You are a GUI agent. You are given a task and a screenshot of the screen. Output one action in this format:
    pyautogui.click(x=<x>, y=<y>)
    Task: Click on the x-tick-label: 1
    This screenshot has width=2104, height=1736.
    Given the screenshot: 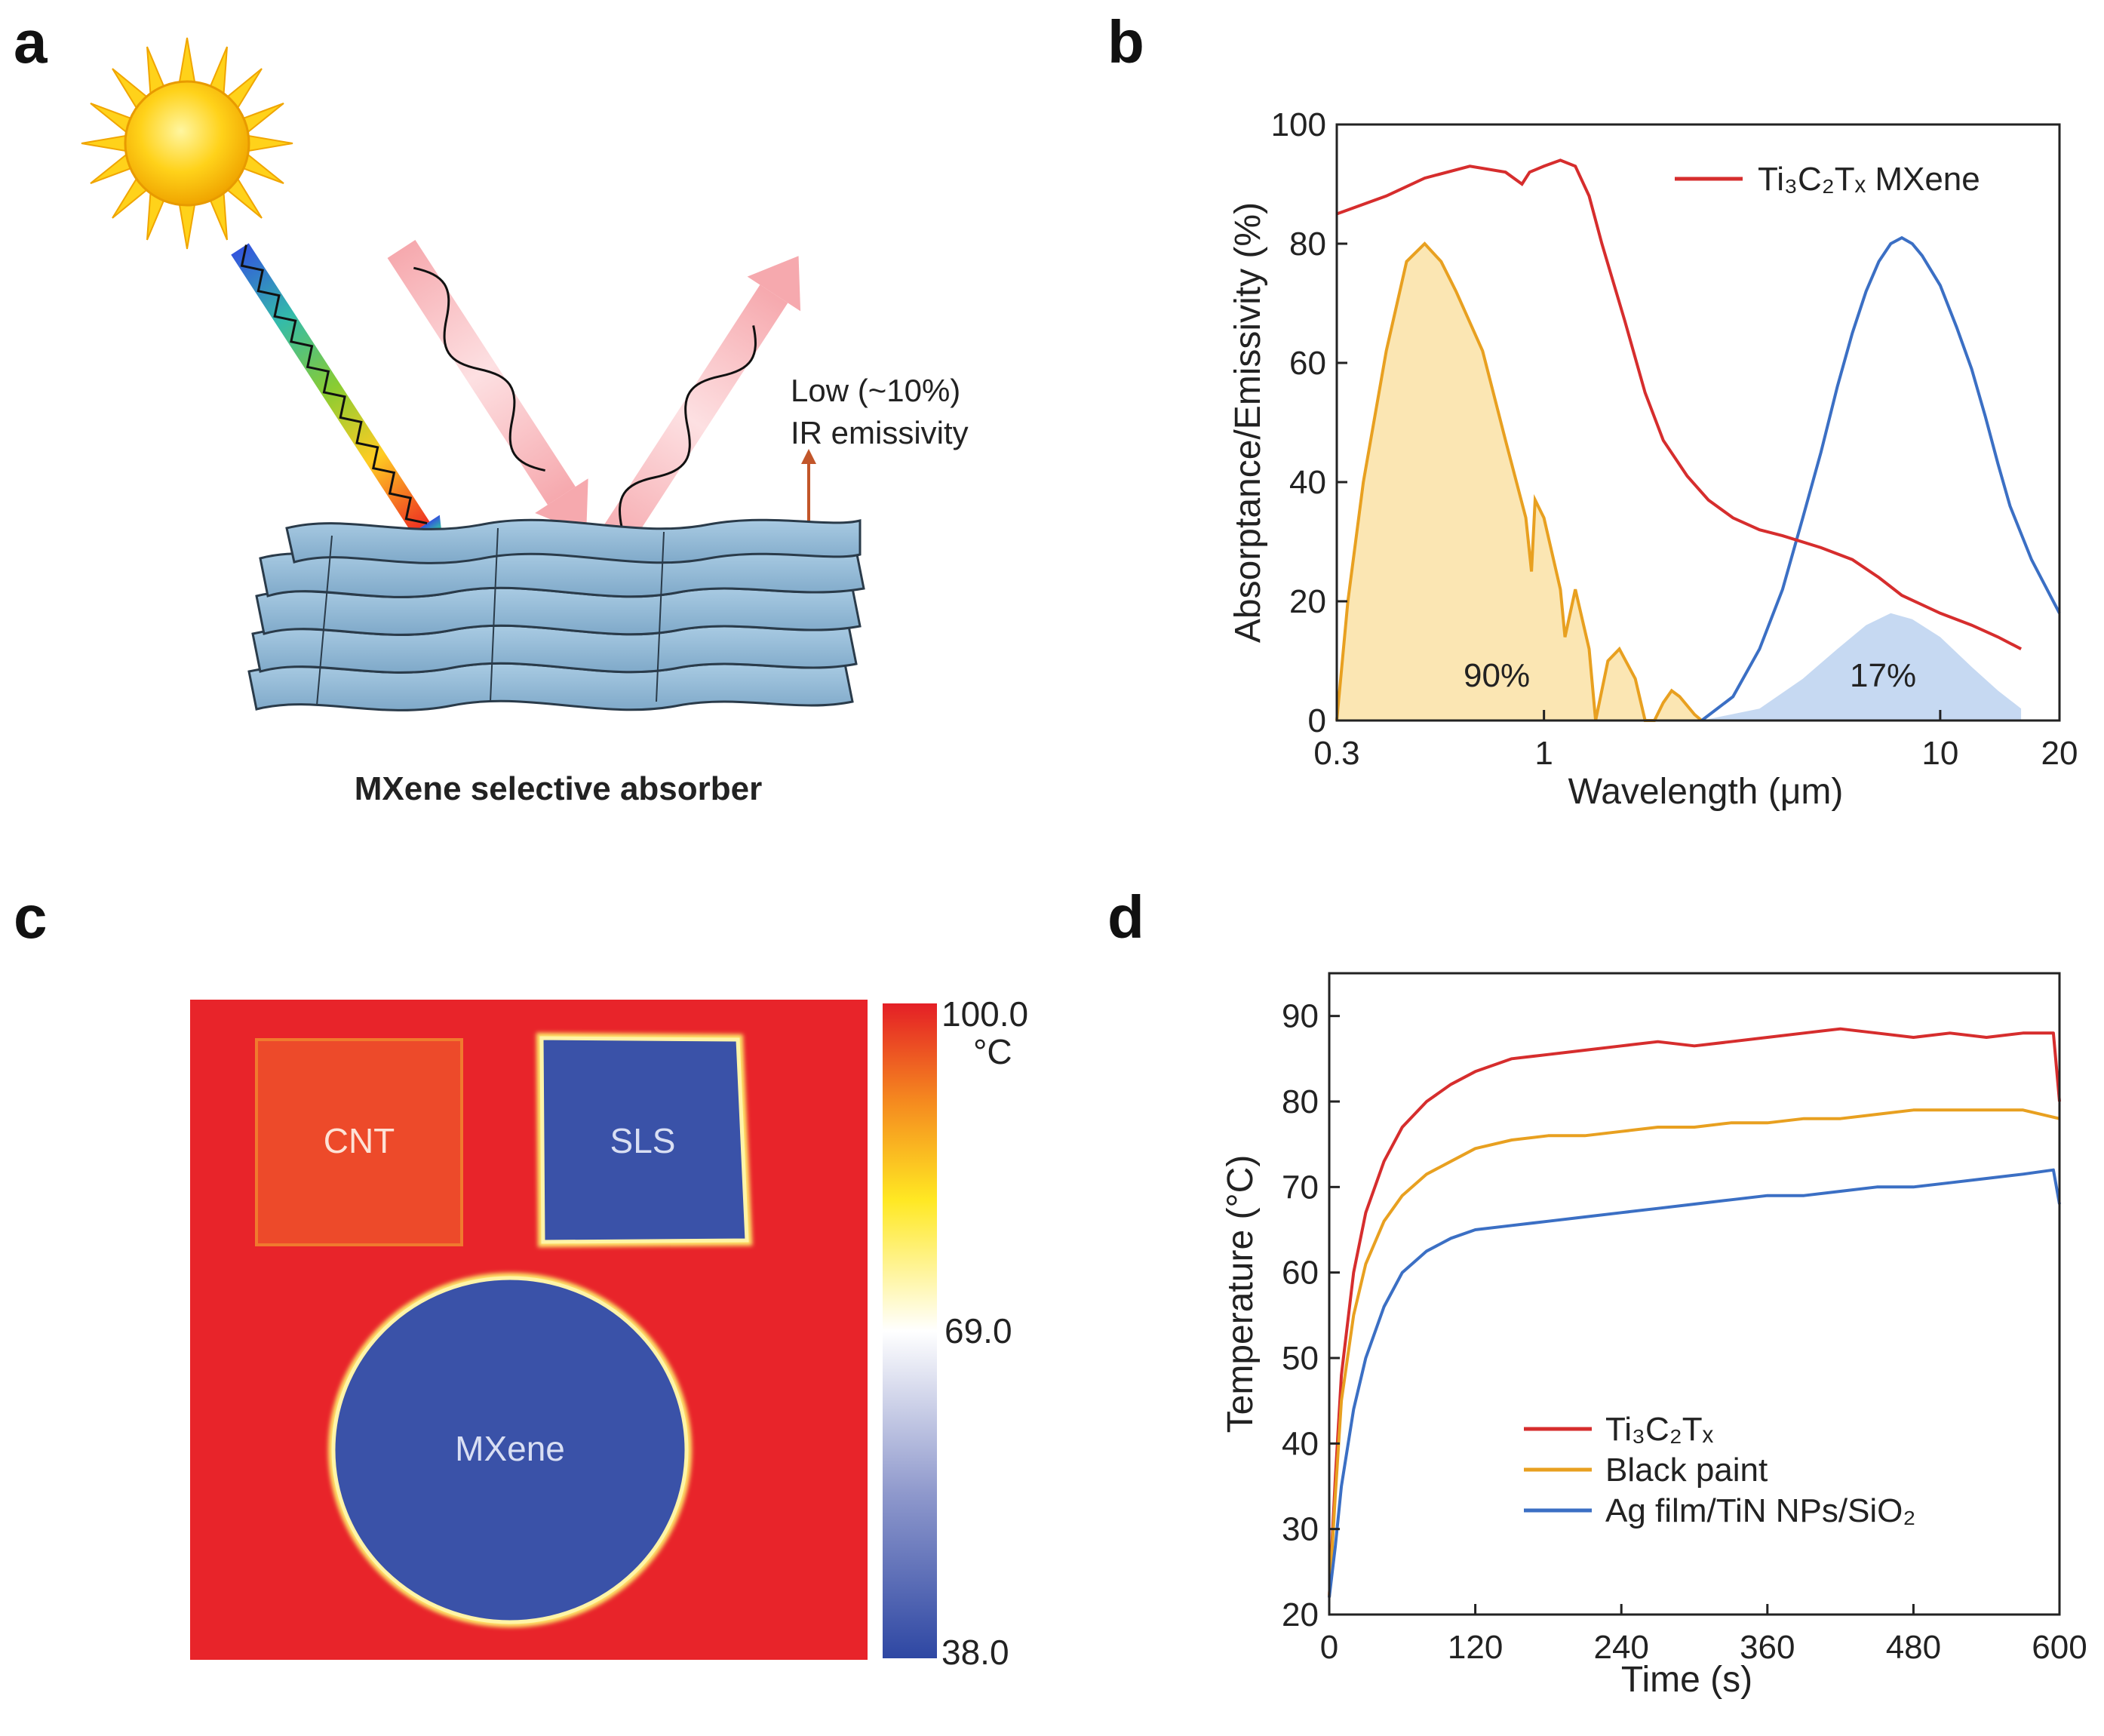 What is the action you would take?
    pyautogui.click(x=1543, y=753)
    